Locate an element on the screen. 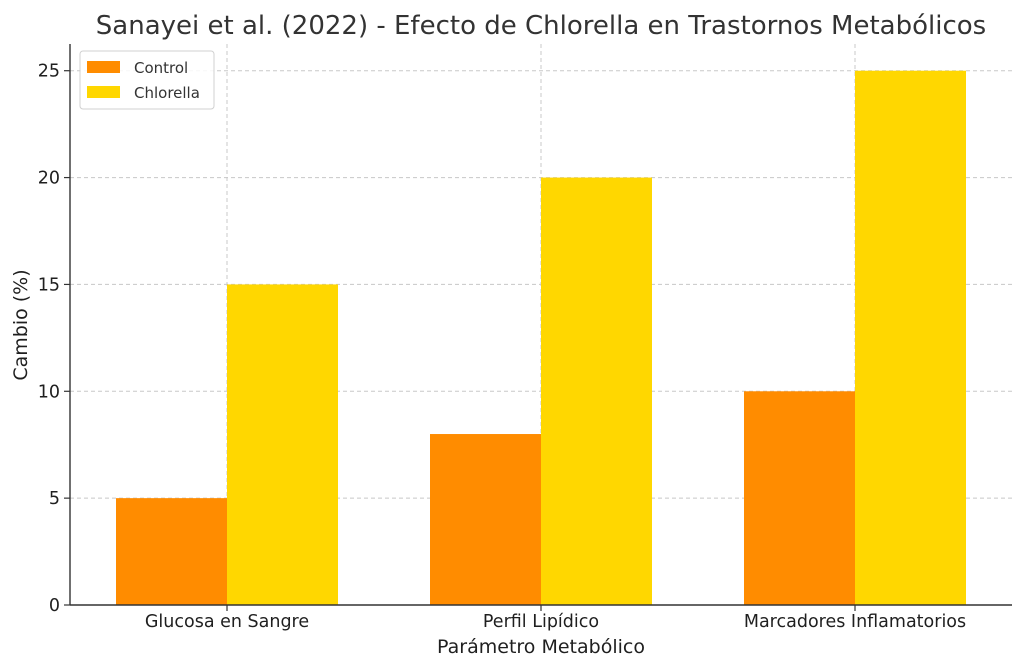 The height and width of the screenshot is (671, 1024). legend-swatch-control is located at coordinates (103, 67).